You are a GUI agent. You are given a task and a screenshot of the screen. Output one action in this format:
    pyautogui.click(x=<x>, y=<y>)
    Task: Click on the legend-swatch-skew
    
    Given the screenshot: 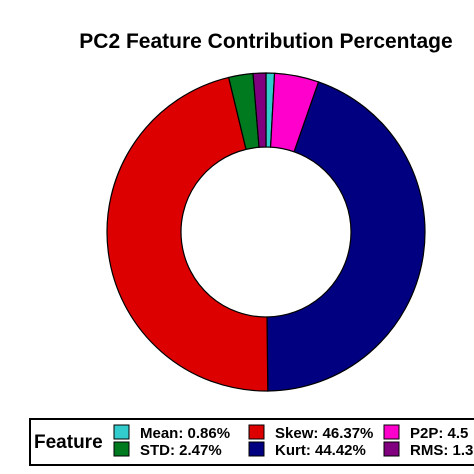 What is the action you would take?
    pyautogui.click(x=256, y=432)
    